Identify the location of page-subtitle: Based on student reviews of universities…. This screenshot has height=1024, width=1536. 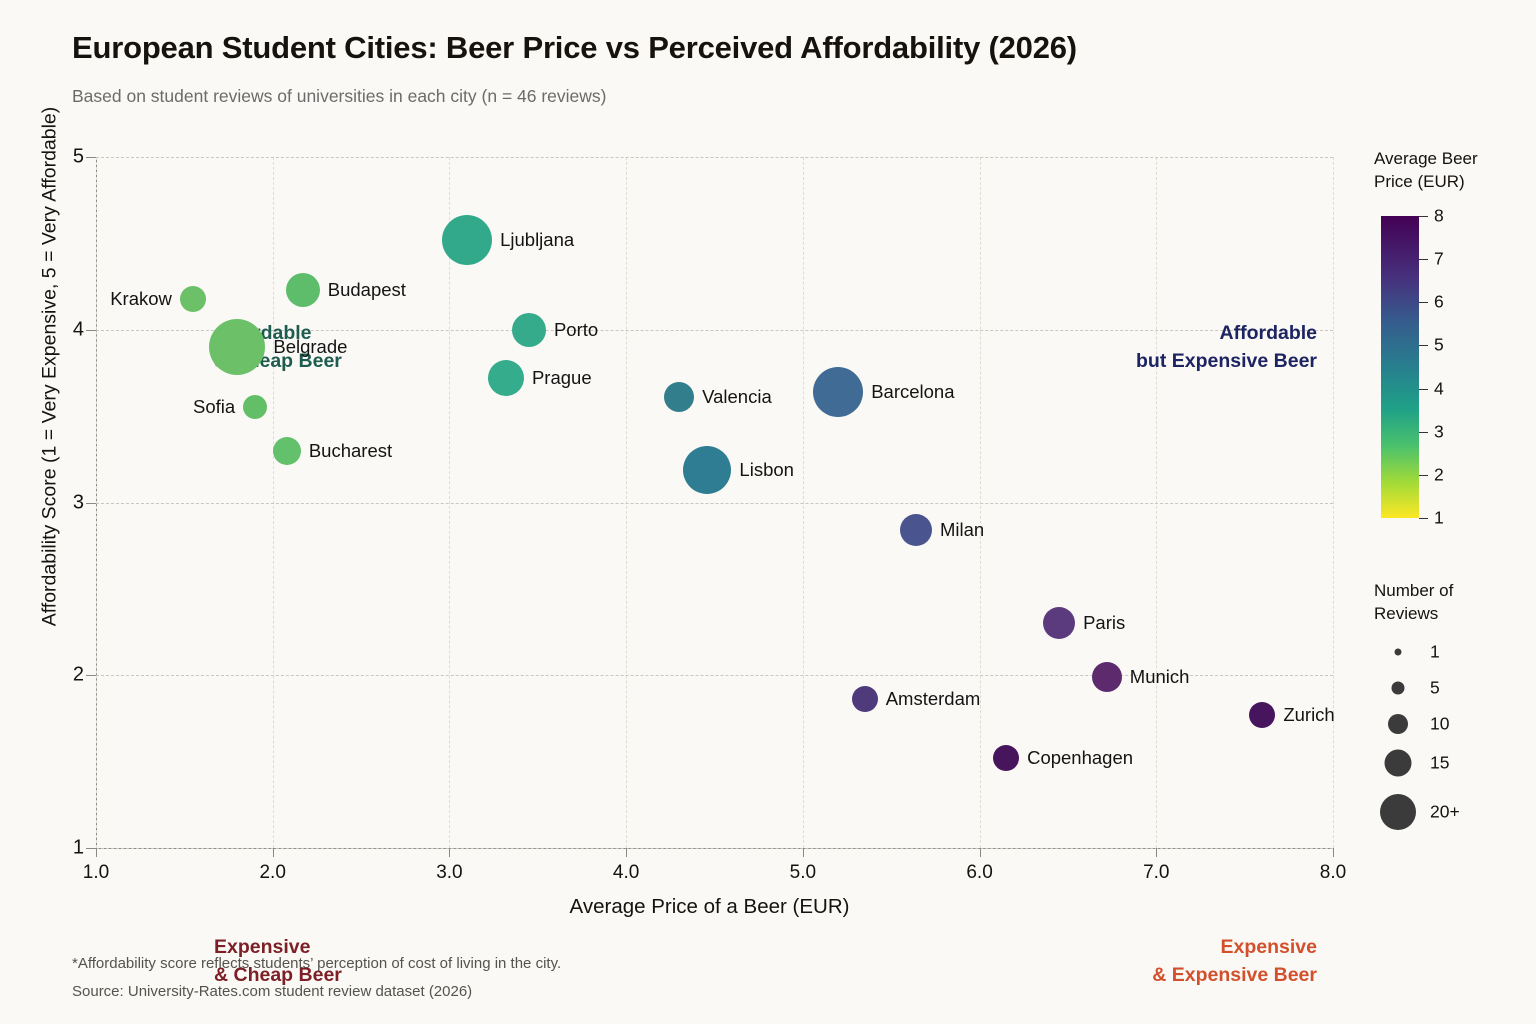
(339, 96).